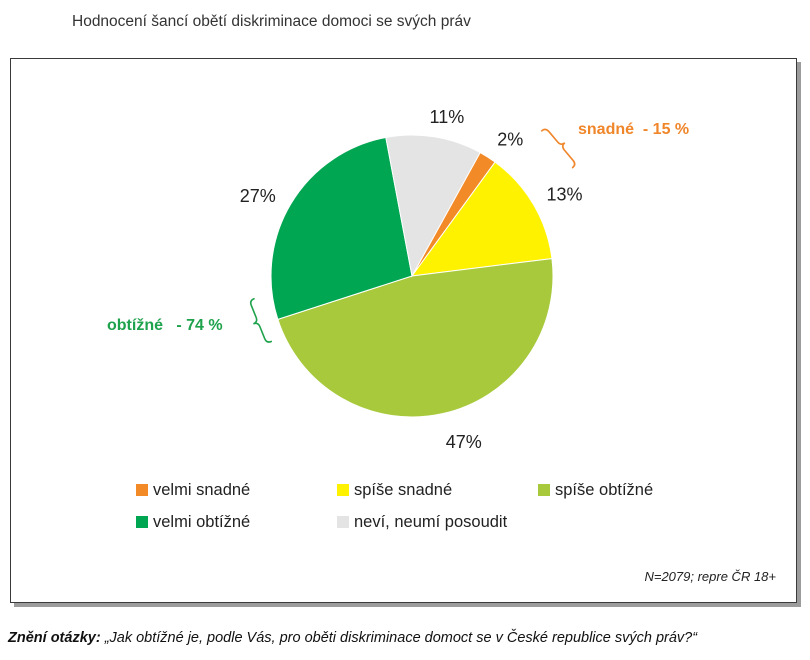 This screenshot has height=660, width=810. I want to click on legend-swatch-velmi-snadne, so click(142, 490).